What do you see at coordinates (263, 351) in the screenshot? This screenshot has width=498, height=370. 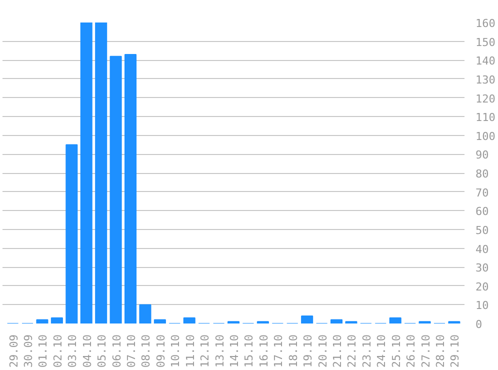 I see `x-tick-label: 16.10` at bounding box center [263, 351].